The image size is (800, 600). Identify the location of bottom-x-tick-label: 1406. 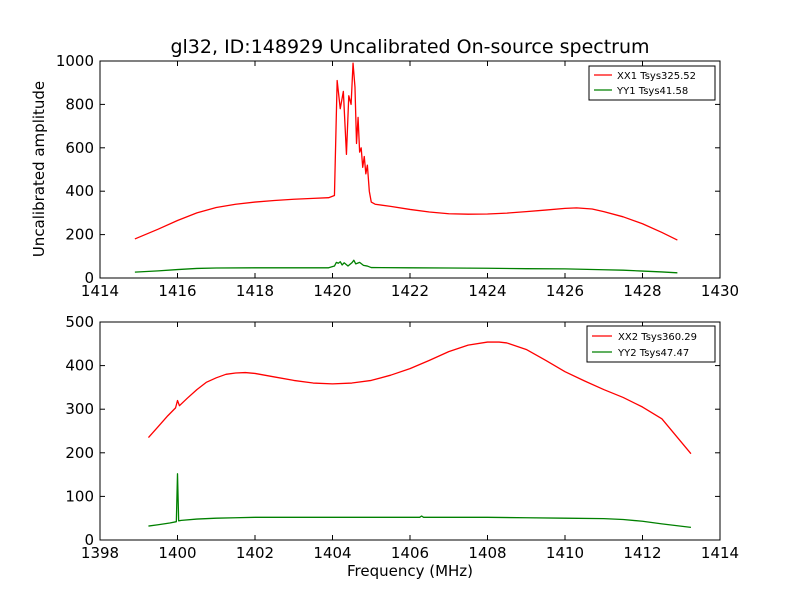
(410, 553).